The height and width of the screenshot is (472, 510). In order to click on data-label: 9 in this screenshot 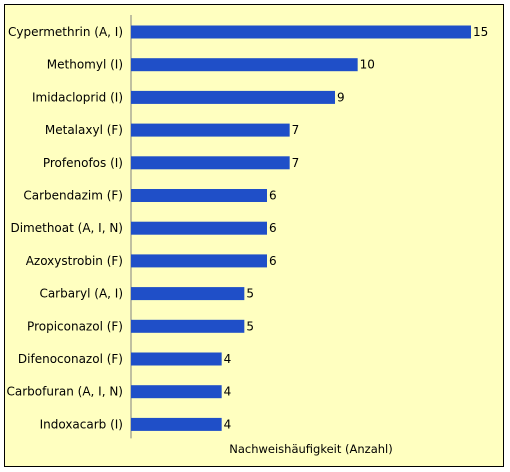, I will do `click(341, 97)`.